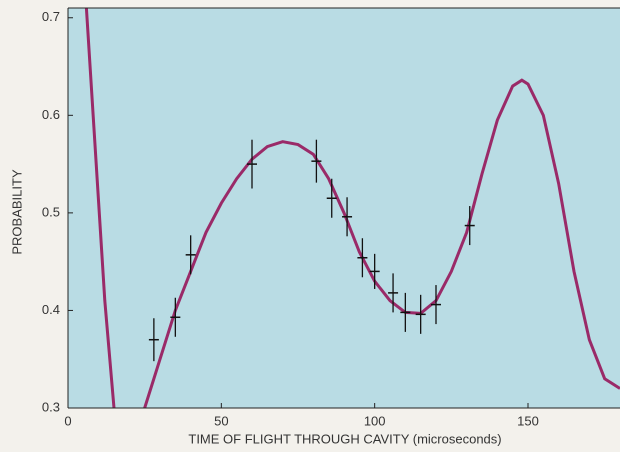 Image resolution: width=620 pixels, height=452 pixels. What do you see at coordinates (51, 211) in the screenshot?
I see `y-tick-label: 0.5` at bounding box center [51, 211].